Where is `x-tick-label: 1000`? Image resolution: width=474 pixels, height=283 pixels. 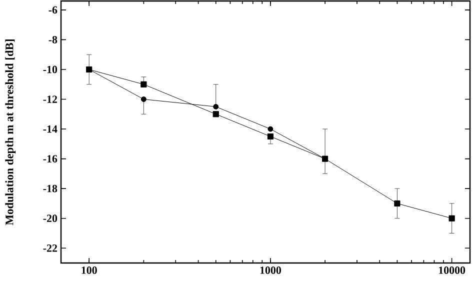 x-tick-label: 1000 is located at coordinates (270, 270).